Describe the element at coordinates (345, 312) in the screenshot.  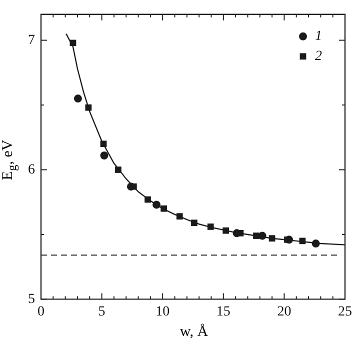
I see `x-tick-label: 25` at that location.